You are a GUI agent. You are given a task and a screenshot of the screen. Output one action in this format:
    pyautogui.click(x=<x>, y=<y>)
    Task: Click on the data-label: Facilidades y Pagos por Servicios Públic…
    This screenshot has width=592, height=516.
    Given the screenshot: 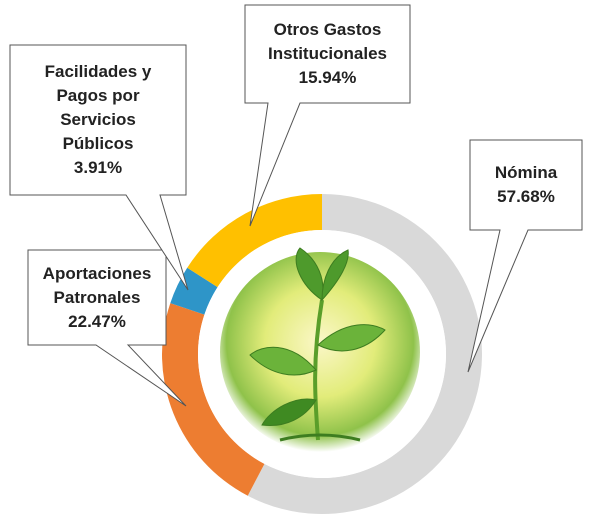 What is the action you would take?
    pyautogui.click(x=98, y=120)
    